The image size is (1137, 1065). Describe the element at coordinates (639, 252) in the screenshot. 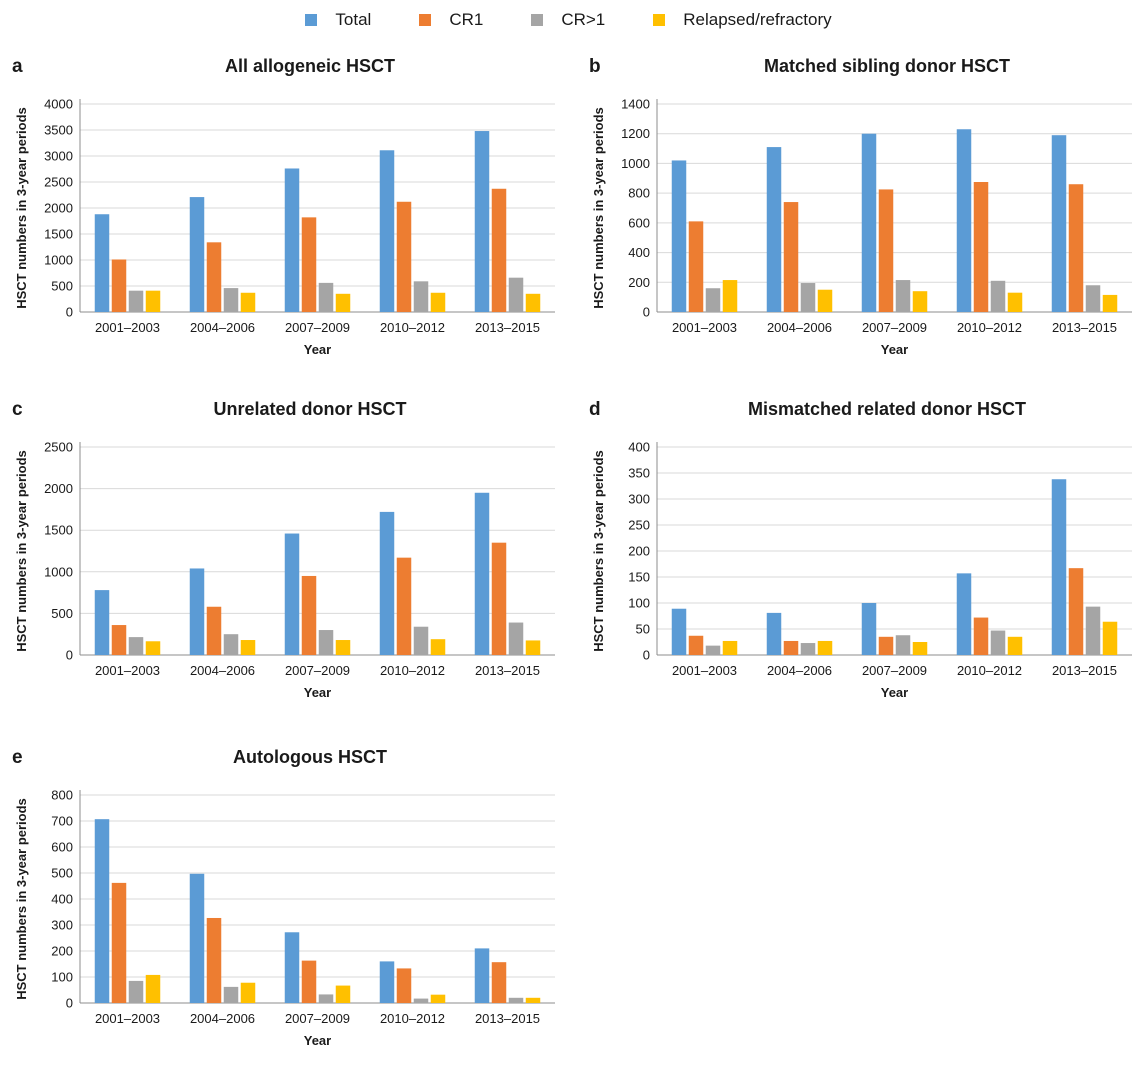

I see `y-tick-label: 400` at that location.